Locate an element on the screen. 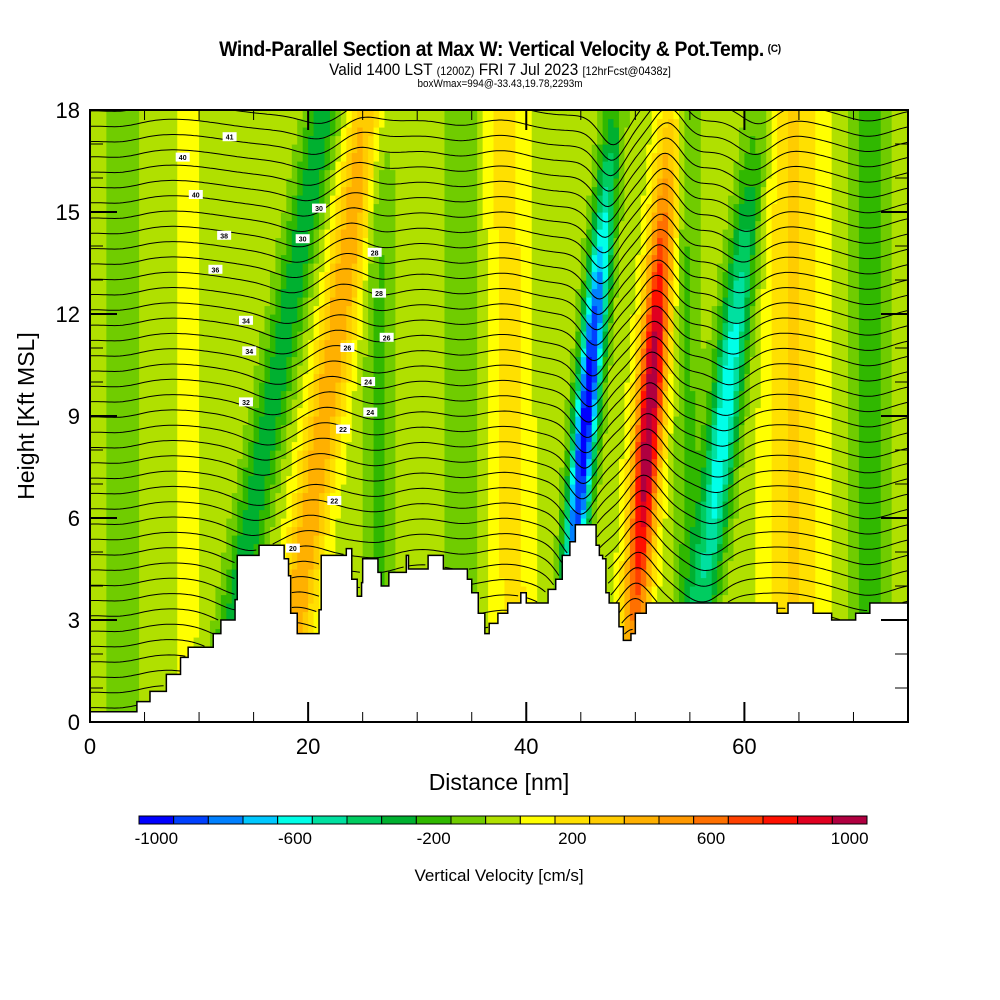 The image size is (1000, 1000). contour-label: 32 is located at coordinates (245, 402).